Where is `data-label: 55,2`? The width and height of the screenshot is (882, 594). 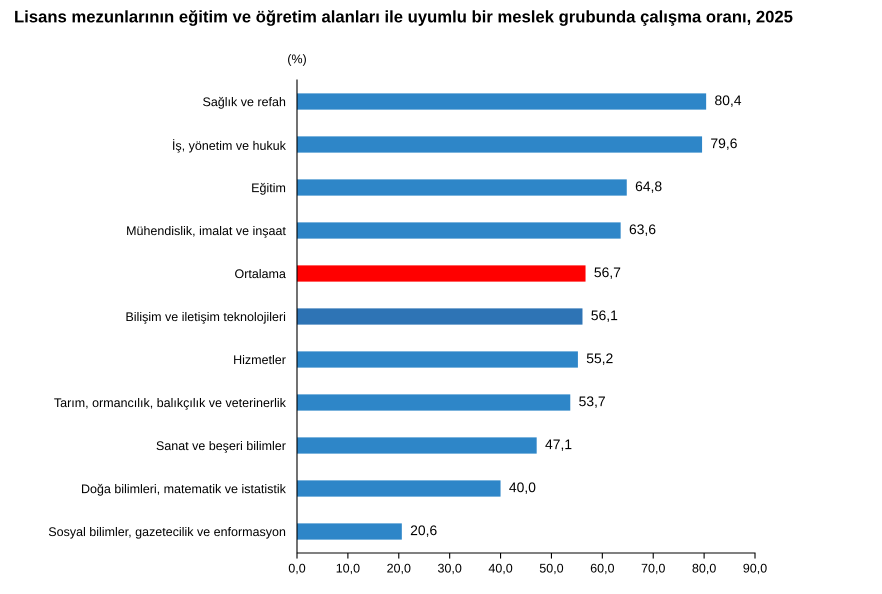 data-label: 55,2 is located at coordinates (599, 359).